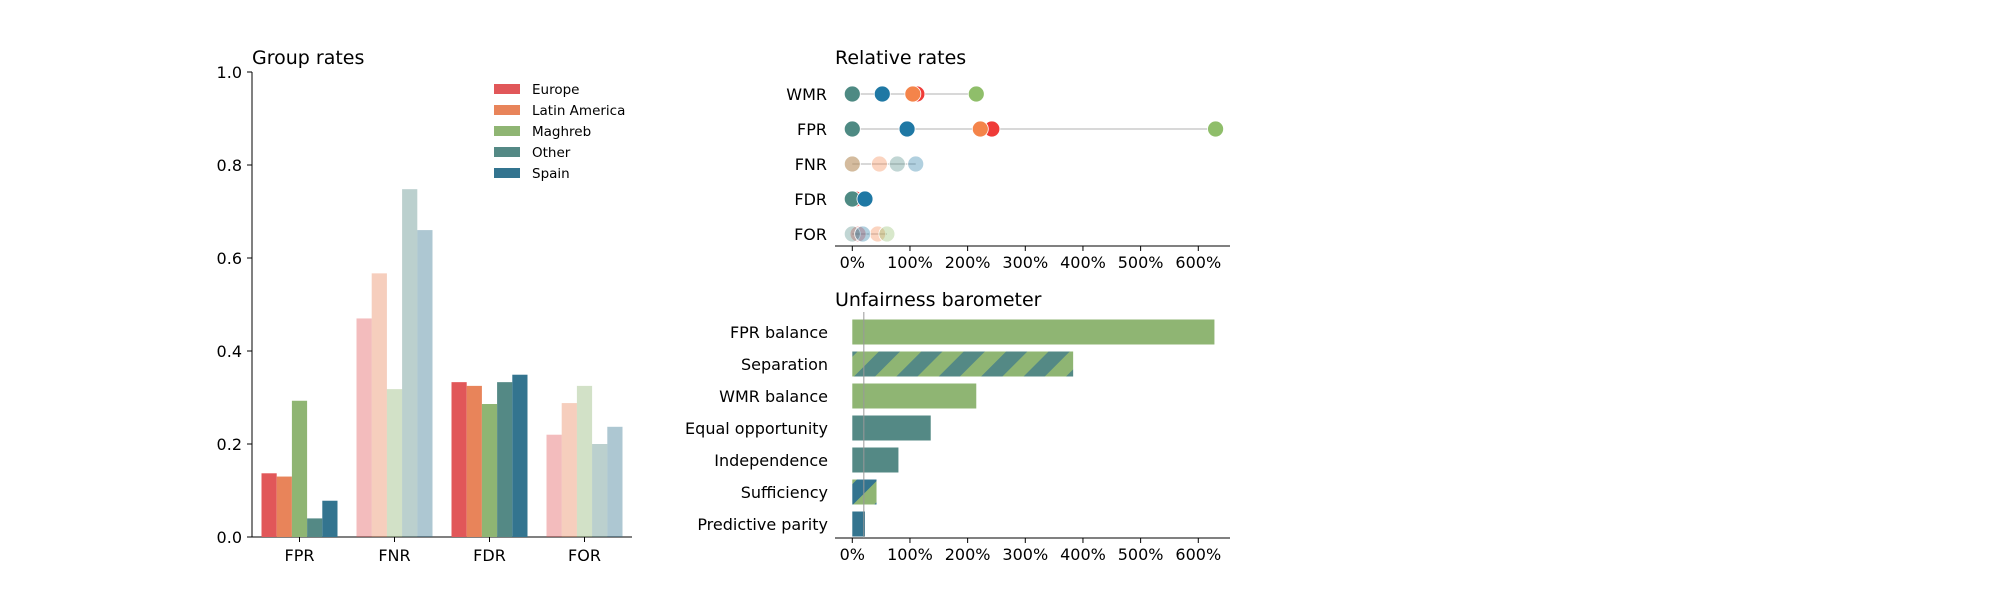 This screenshot has height=604, width=2000. I want to click on relative-rates-title: Relative rates, so click(900, 58).